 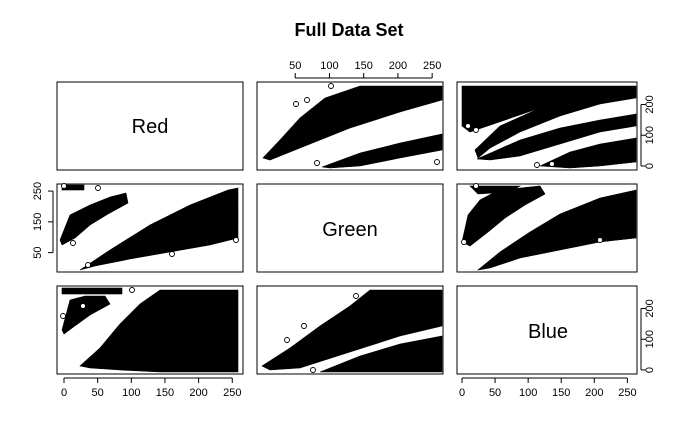 What do you see at coordinates (650, 370) in the screenshot?
I see `right-blue-tick-label: 0` at bounding box center [650, 370].